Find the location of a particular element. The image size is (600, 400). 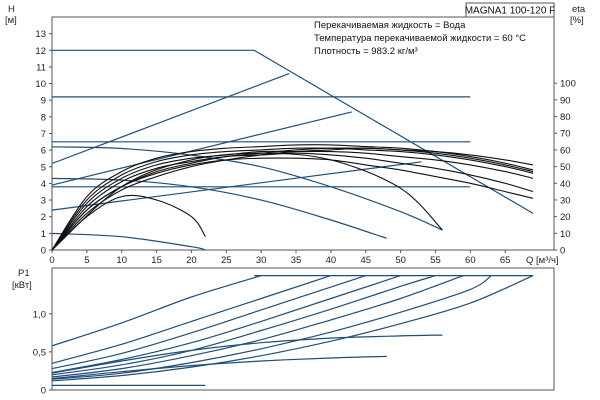

y2-tick-label: 60 is located at coordinates (565, 150).